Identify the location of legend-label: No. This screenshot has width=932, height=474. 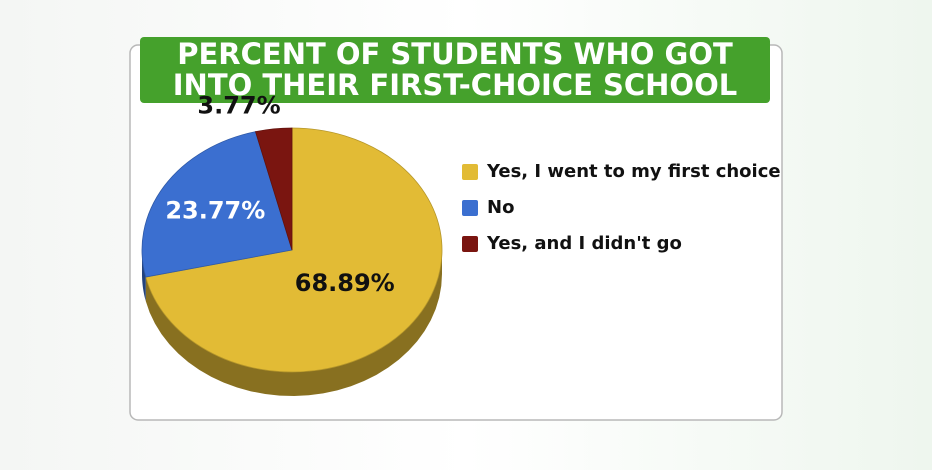
(500, 207).